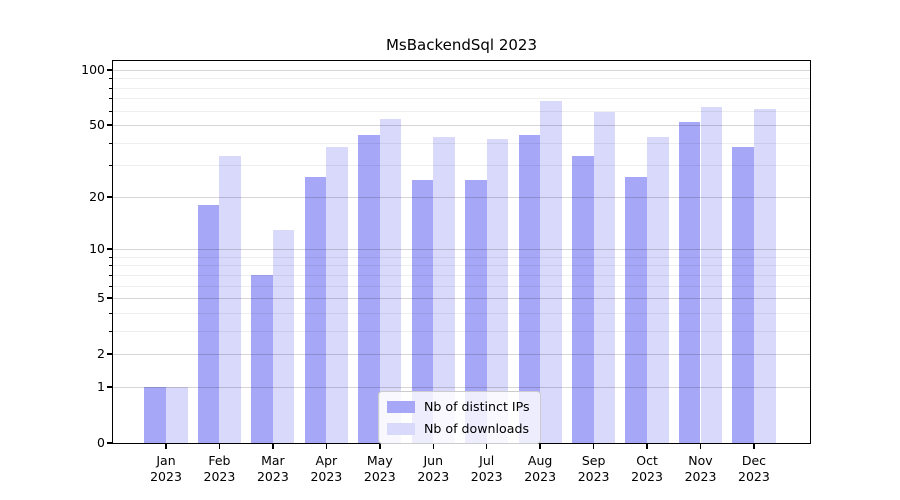 The width and height of the screenshot is (900, 500). What do you see at coordinates (700, 446) in the screenshot?
I see `x-tick-mark-nov` at bounding box center [700, 446].